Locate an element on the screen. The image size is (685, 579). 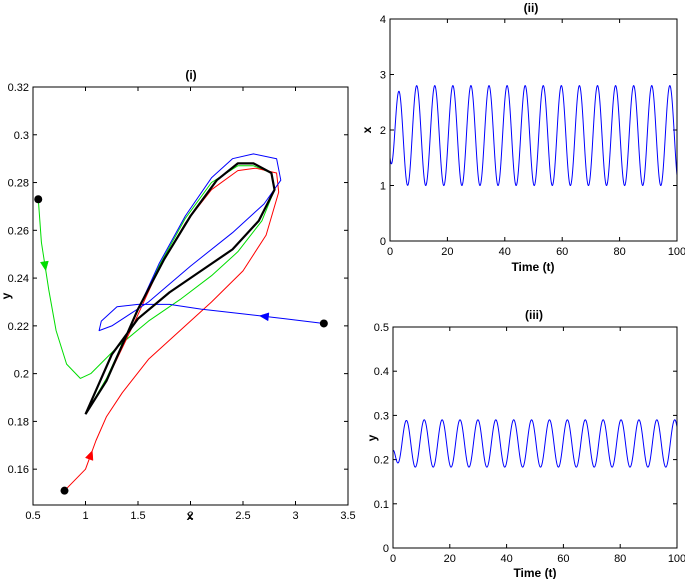
panel-iii-ytick-label: 0.4 is located at coordinates (381, 372).